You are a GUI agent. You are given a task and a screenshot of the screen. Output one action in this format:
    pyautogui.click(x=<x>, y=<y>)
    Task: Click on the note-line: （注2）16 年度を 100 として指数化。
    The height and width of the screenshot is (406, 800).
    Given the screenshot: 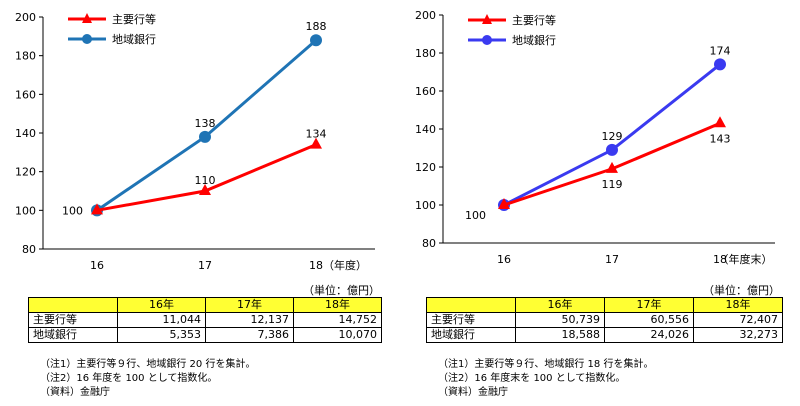 What is the action you would take?
    pyautogui.click(x=129, y=378)
    